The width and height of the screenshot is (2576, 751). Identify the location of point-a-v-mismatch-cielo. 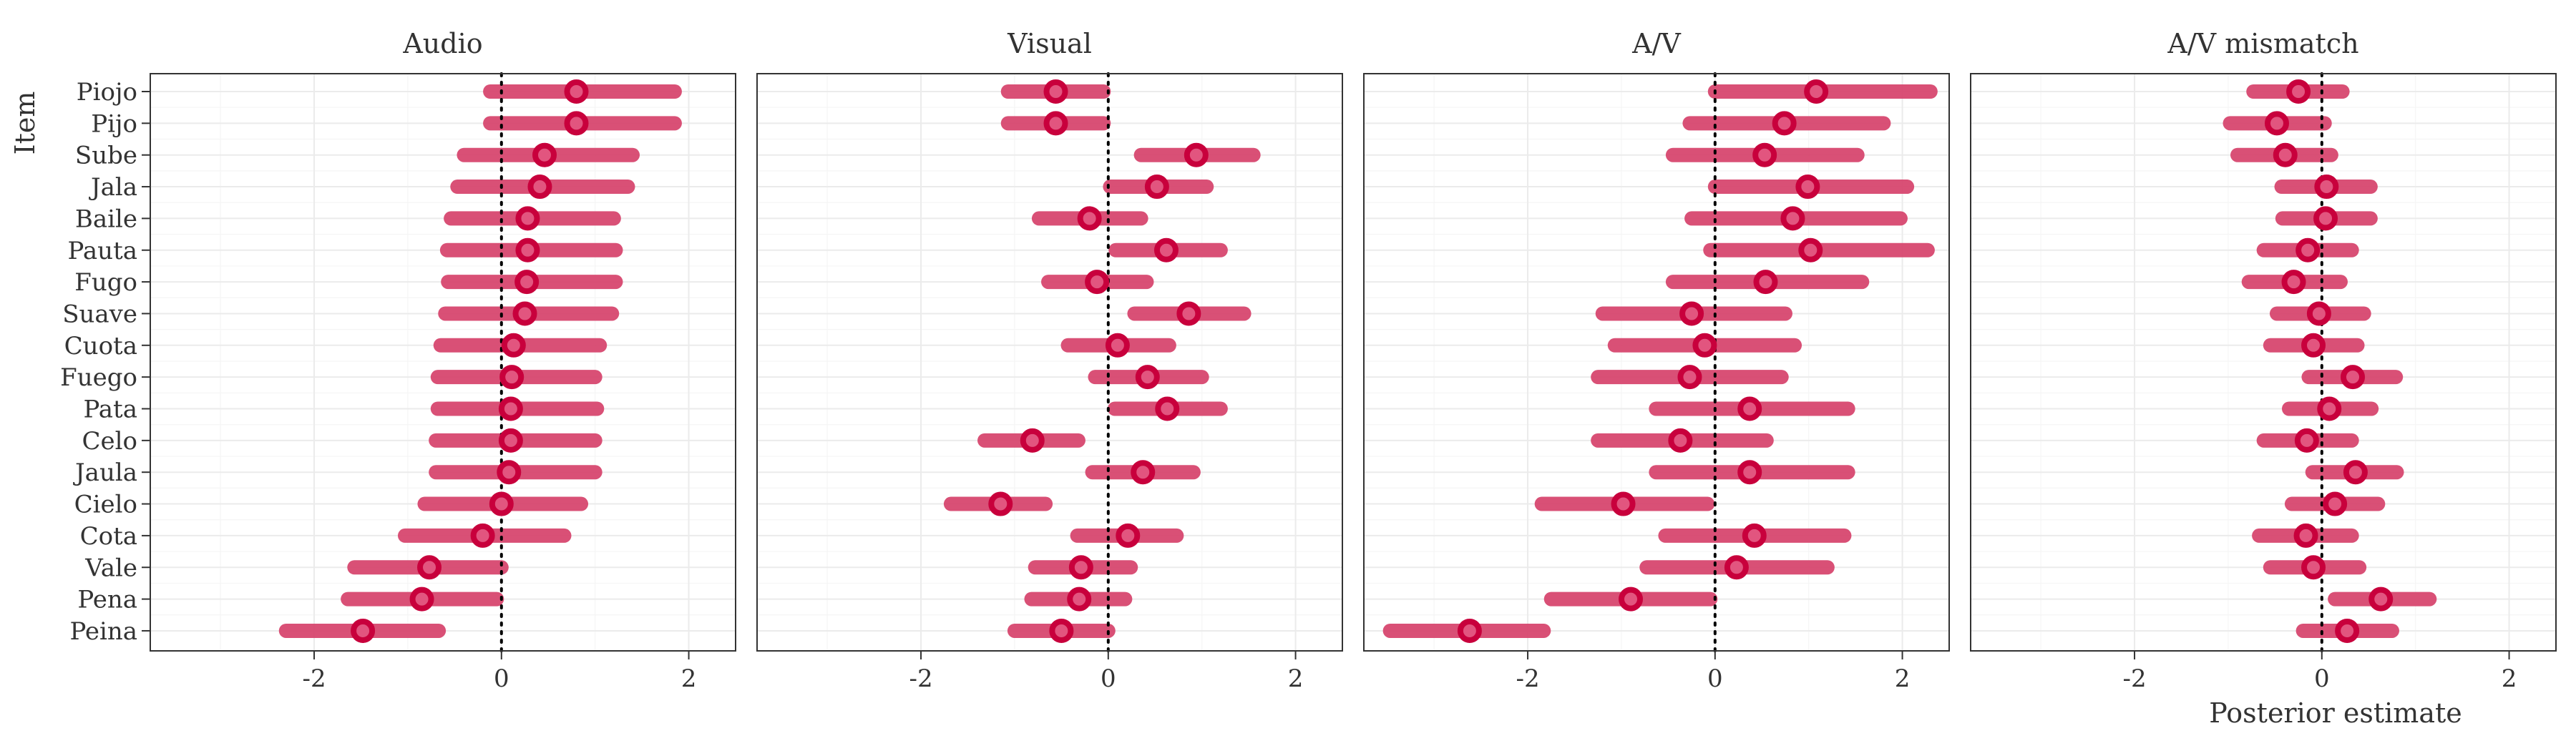
(2335, 503).